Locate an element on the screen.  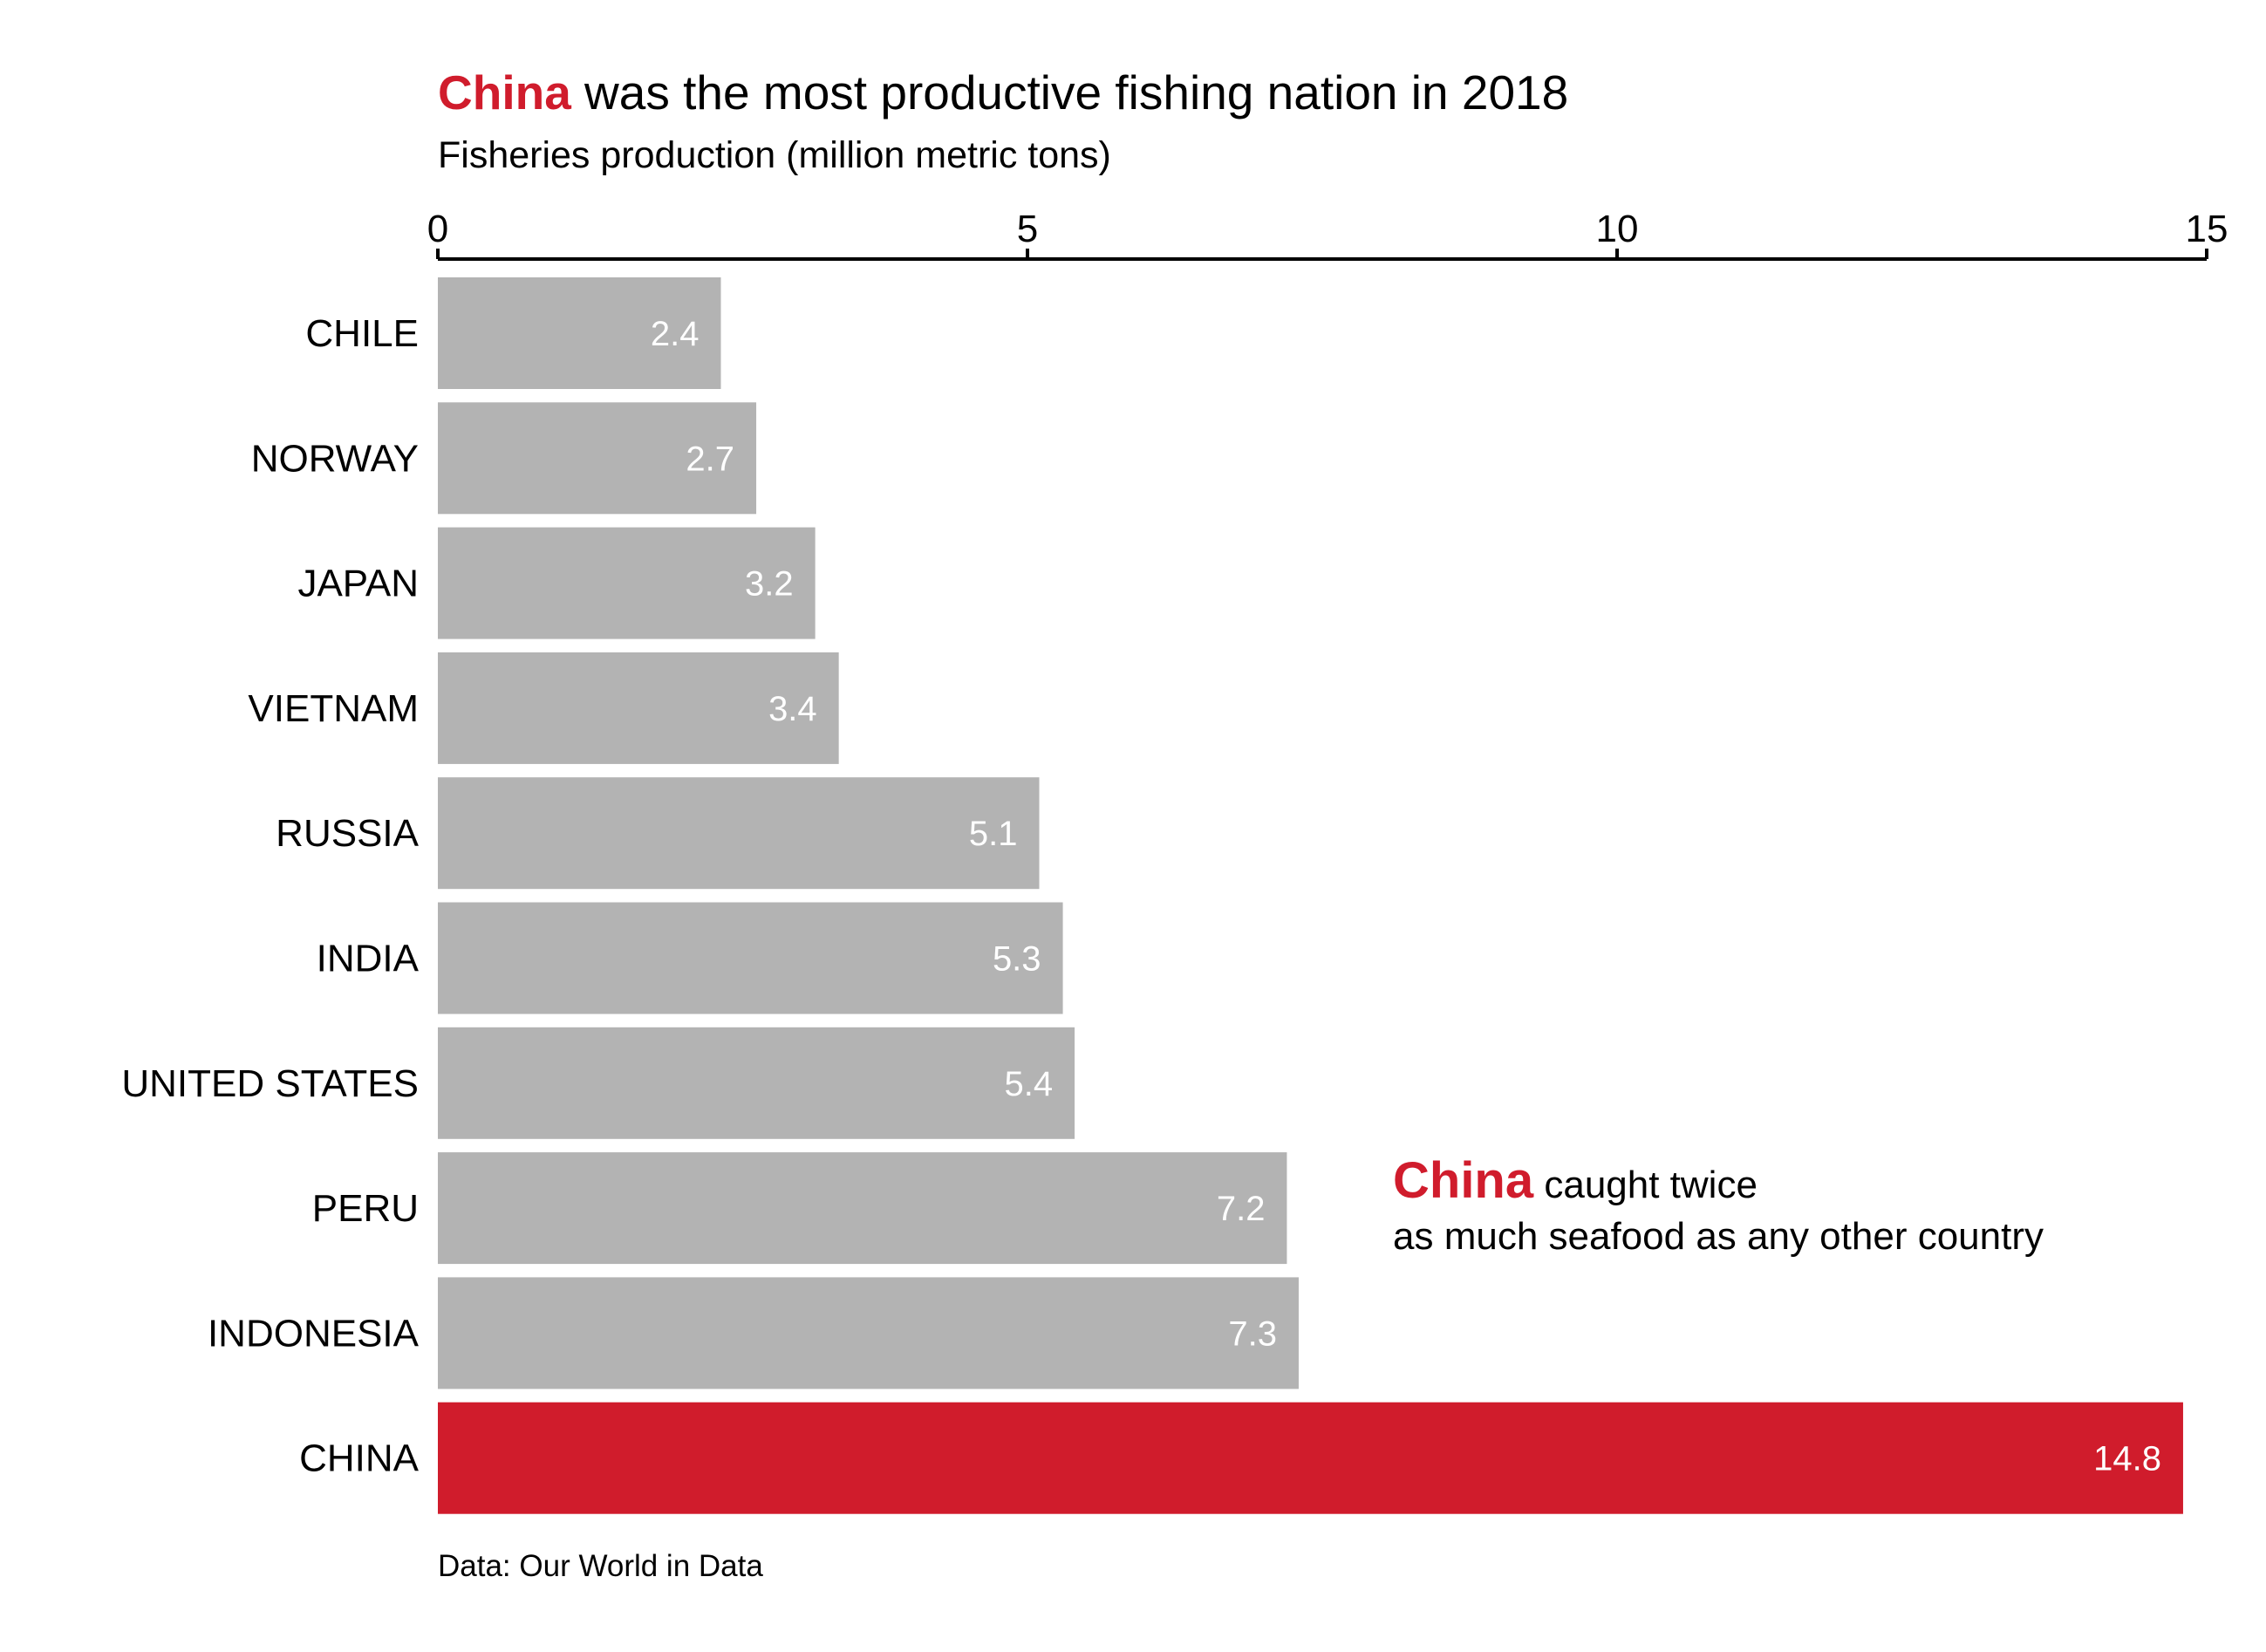
category-label: INDIA is located at coordinates (368, 959).